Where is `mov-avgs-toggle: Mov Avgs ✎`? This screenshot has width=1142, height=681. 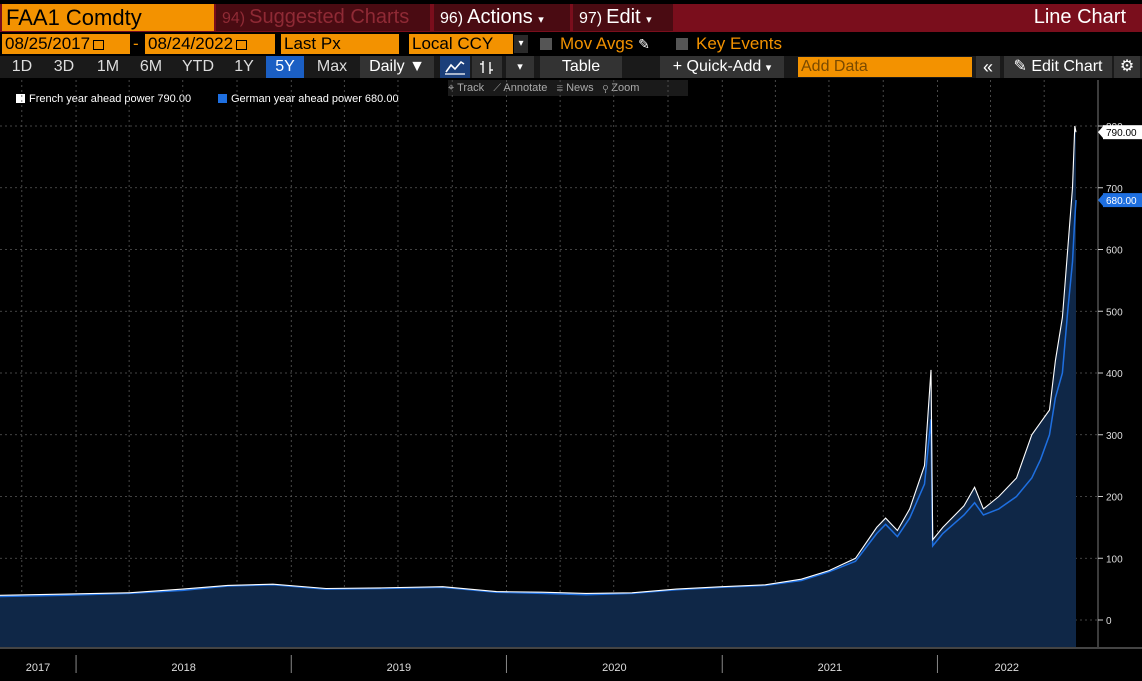
mov-avgs-toggle: Mov Avgs ✎ is located at coordinates (604, 44).